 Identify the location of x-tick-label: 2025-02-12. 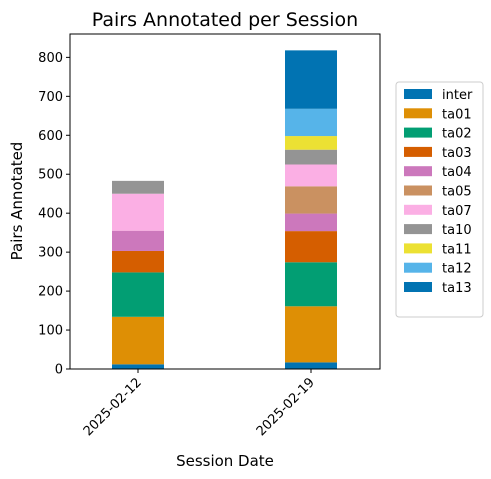
(113, 407).